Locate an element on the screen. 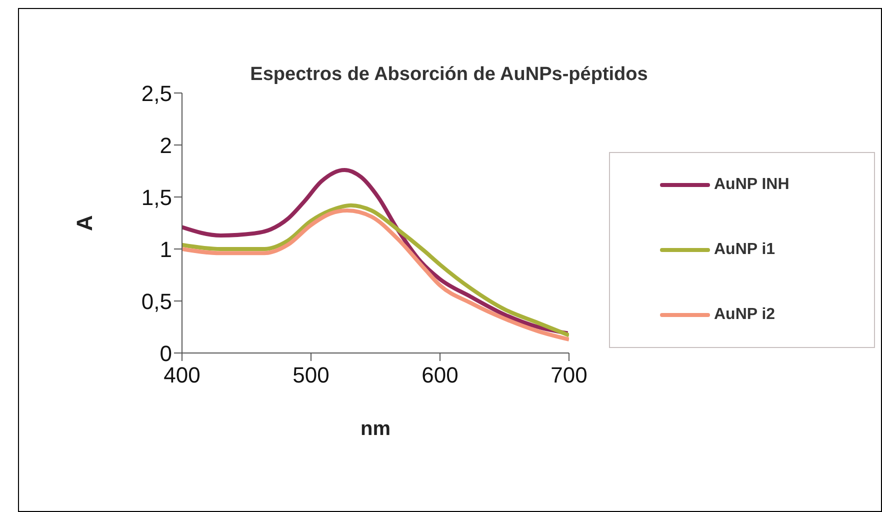 Image resolution: width=882 pixels, height=512 pixels. chart-title: Espectros de Absorción de AuNPs-péptidos is located at coordinates (449, 74).